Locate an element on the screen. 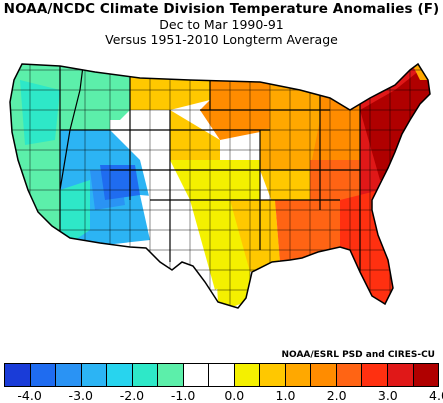  legend-tick-label: -4.0 is located at coordinates (29, 395).